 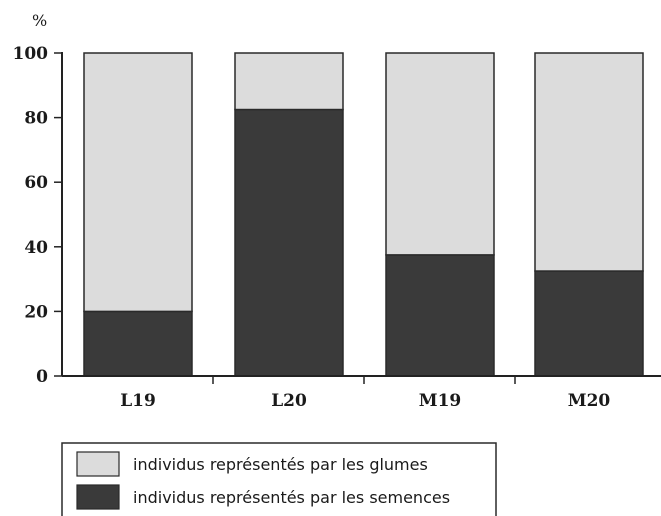 What do you see at coordinates (280, 464) in the screenshot?
I see `legend-label-series-1: individus représentés par les glumes` at bounding box center [280, 464].